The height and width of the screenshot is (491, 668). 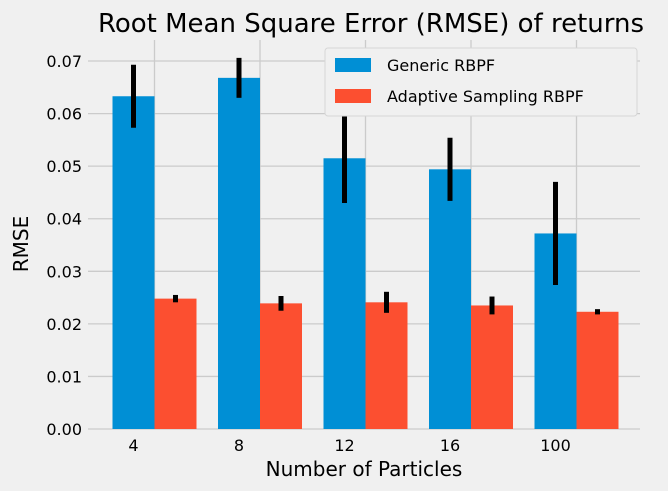 I want to click on x-tick-label: 16, so click(x=450, y=445).